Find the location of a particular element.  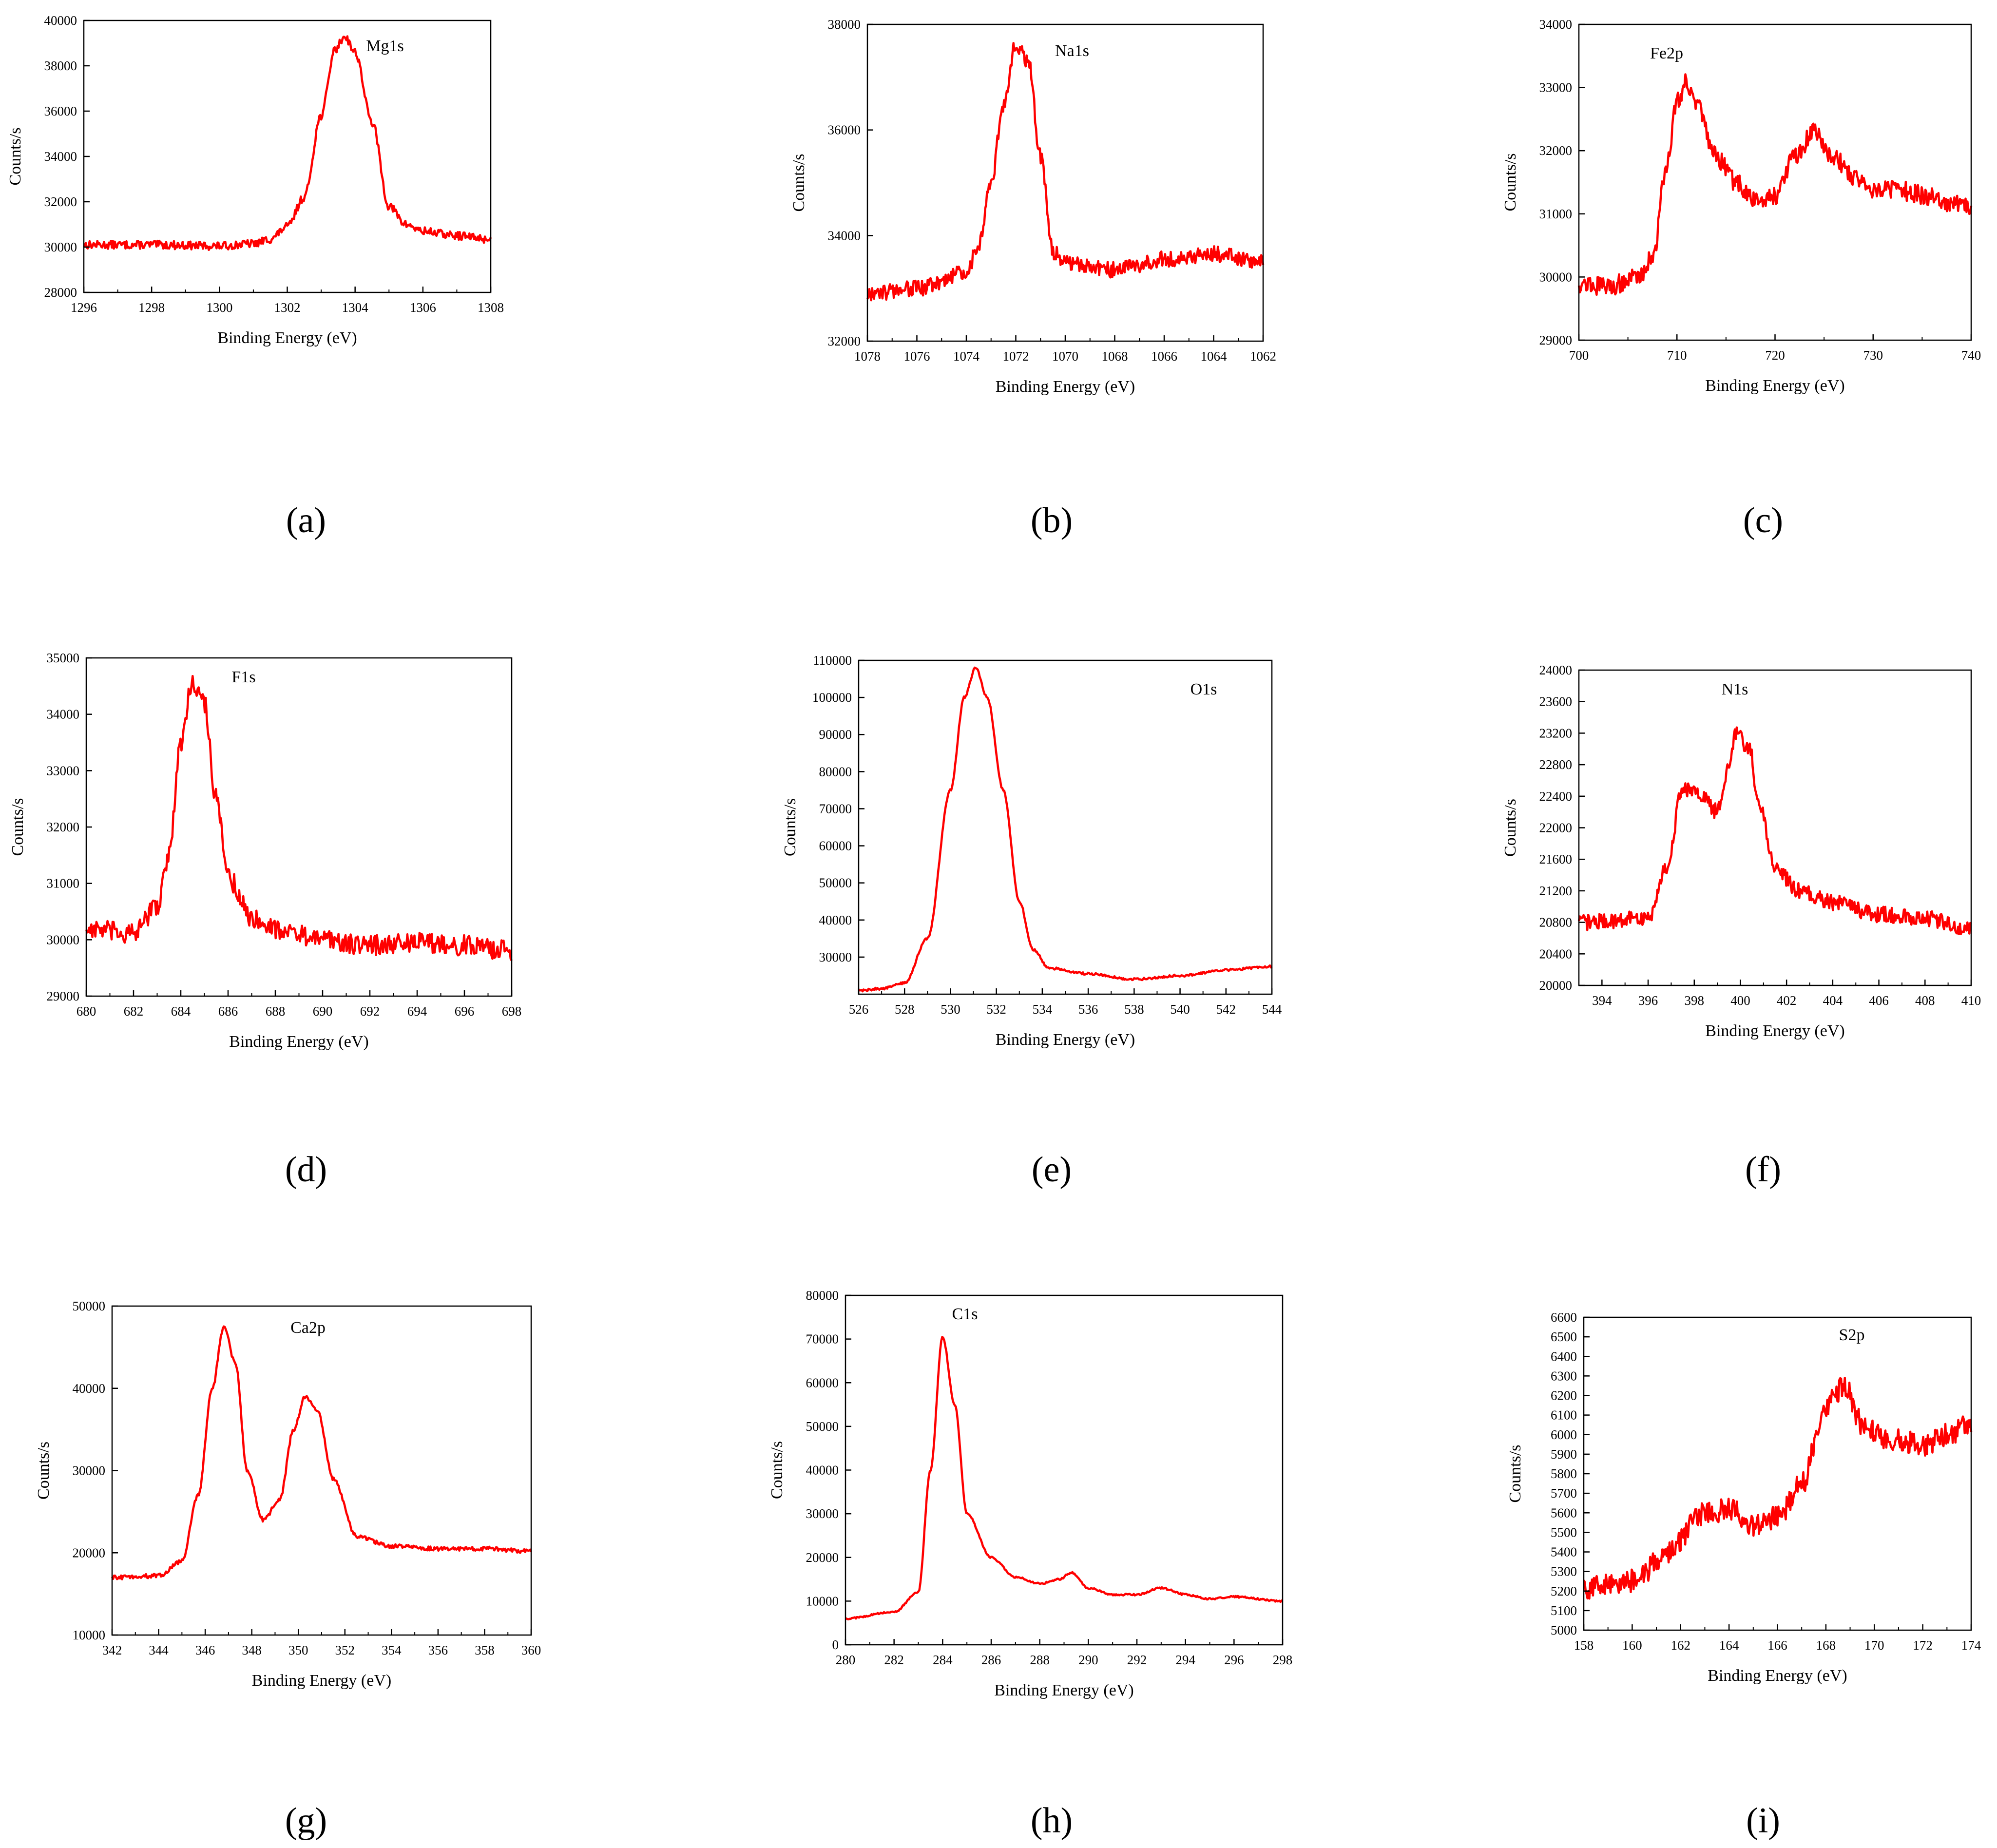

x-tick-label: 740 is located at coordinates (1971, 355).